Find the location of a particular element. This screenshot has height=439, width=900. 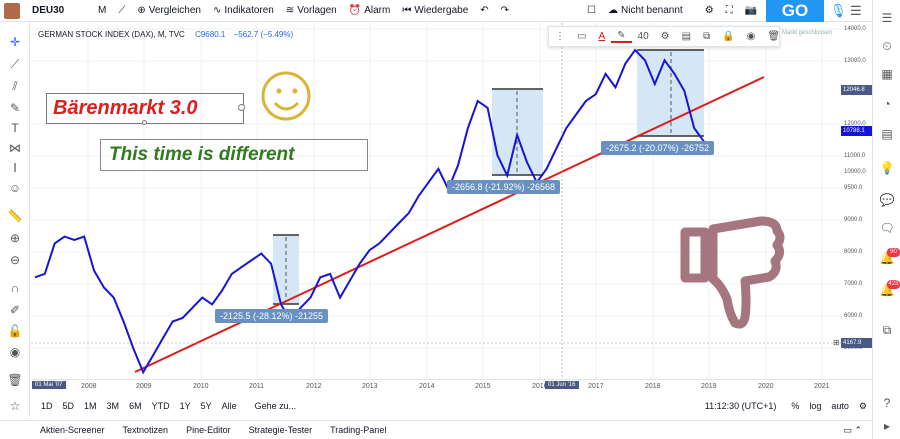

range-5d: 5D is located at coordinates (68, 406).